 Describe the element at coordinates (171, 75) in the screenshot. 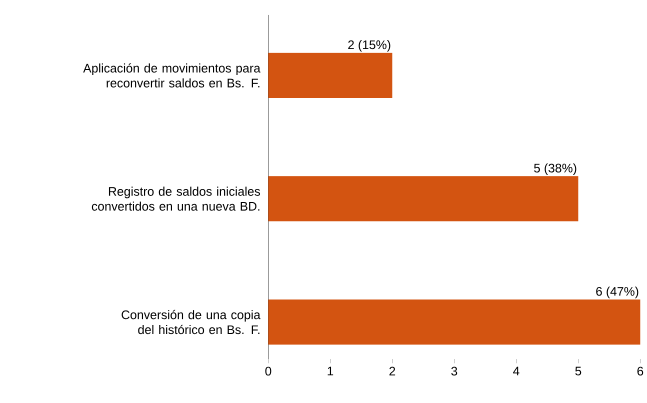

I see `y-tick-label: Aplicación de movimientos para reconvertir saldos en Bs. F.` at that location.